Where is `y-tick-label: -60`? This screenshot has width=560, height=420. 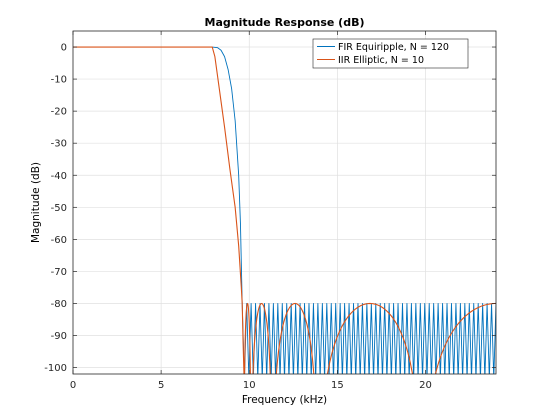 y-tick-label: -60 is located at coordinates (59, 240).